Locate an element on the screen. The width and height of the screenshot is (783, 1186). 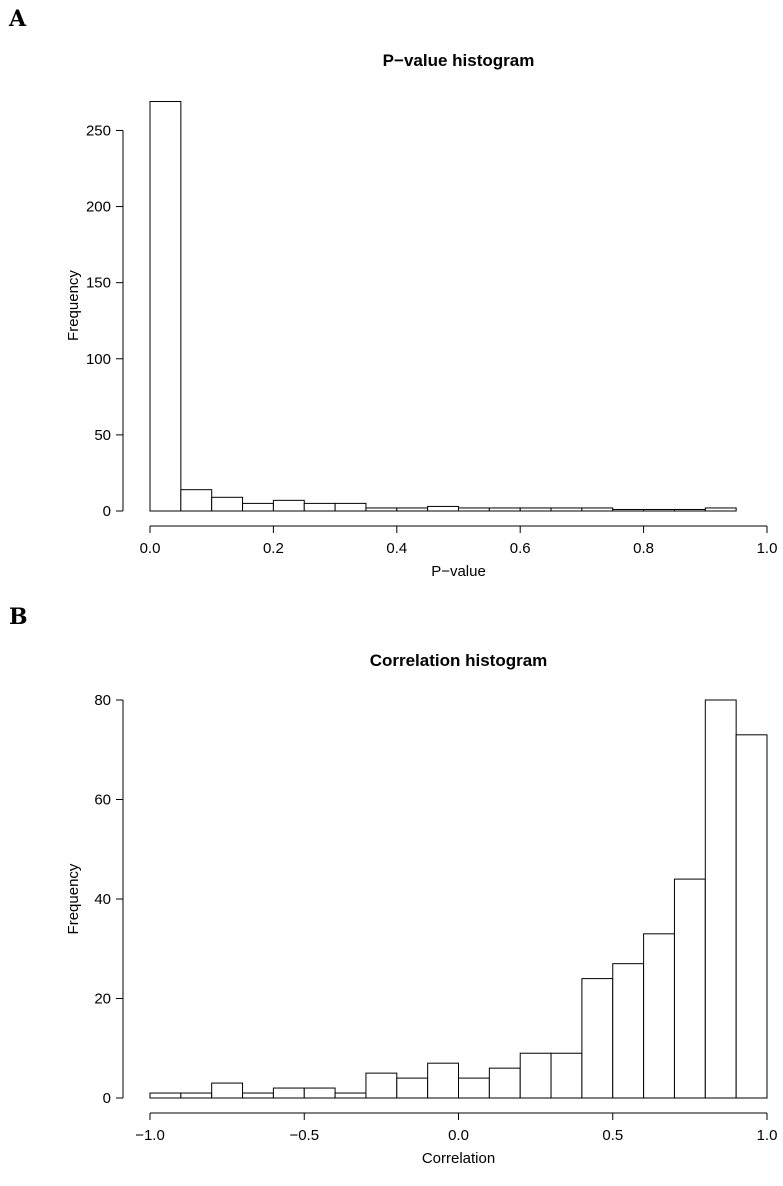
x-axis-label: P−value is located at coordinates (458, 571).